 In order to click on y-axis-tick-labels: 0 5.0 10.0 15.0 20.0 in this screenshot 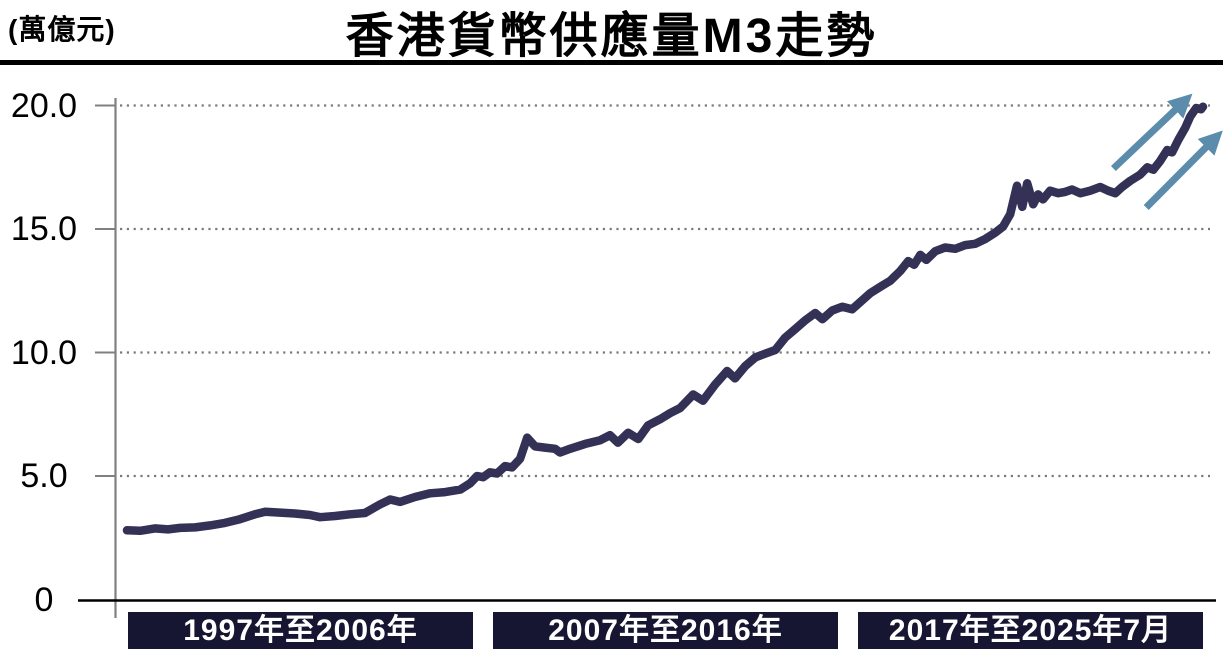, I will do `click(45, 328)`.